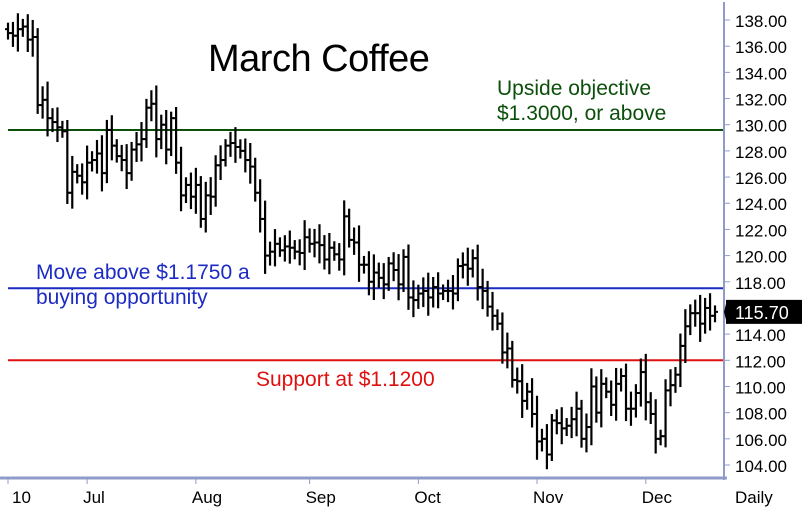  What do you see at coordinates (761, 466) in the screenshot?
I see `y-tick-label: 104.00` at bounding box center [761, 466].